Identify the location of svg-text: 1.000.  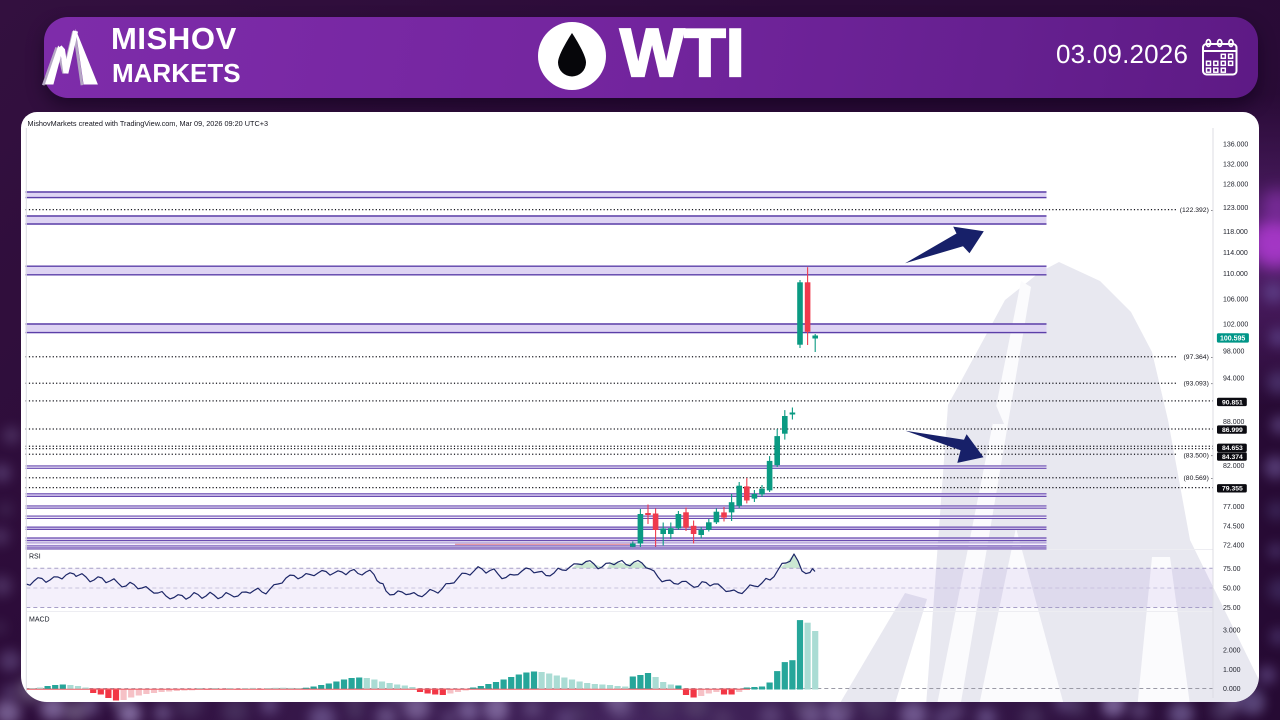
(1232, 670).